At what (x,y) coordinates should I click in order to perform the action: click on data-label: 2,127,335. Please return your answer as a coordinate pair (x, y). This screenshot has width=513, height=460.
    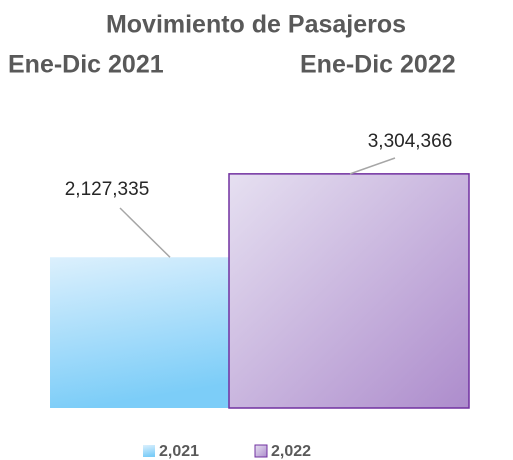
    Looking at the image, I should click on (107, 189).